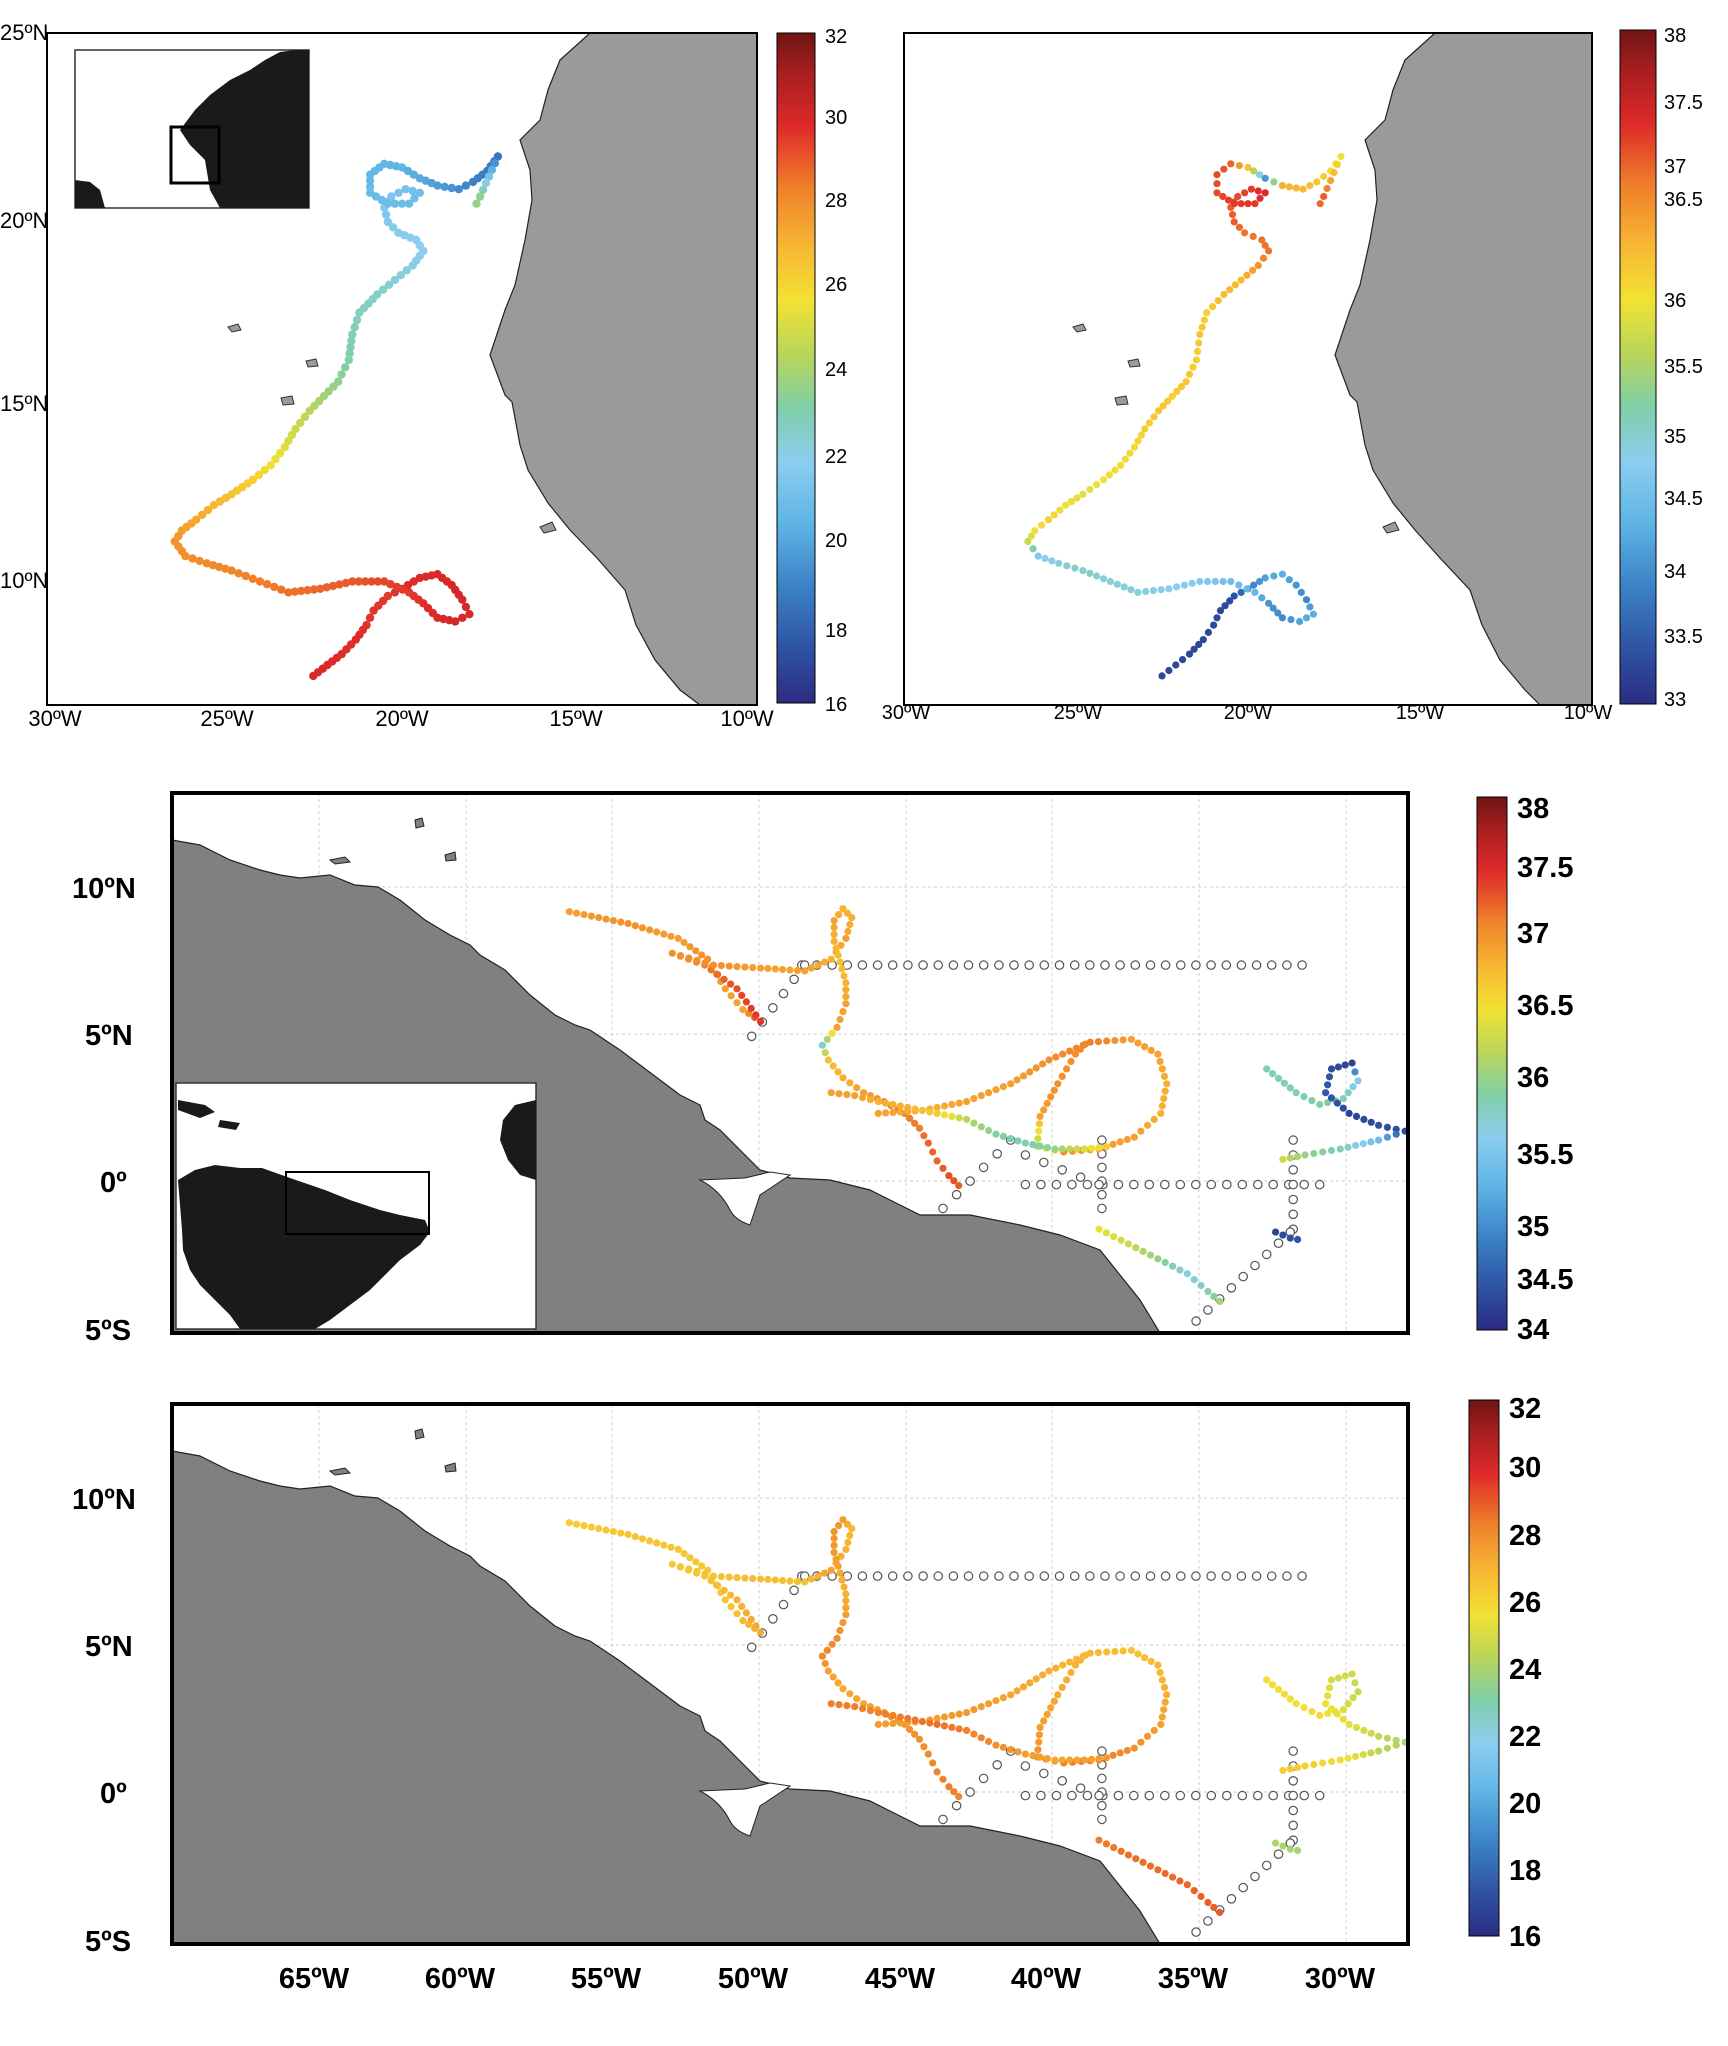  What do you see at coordinates (314, 1979) in the screenshot?
I see `x-tick-65w: 65ºW` at bounding box center [314, 1979].